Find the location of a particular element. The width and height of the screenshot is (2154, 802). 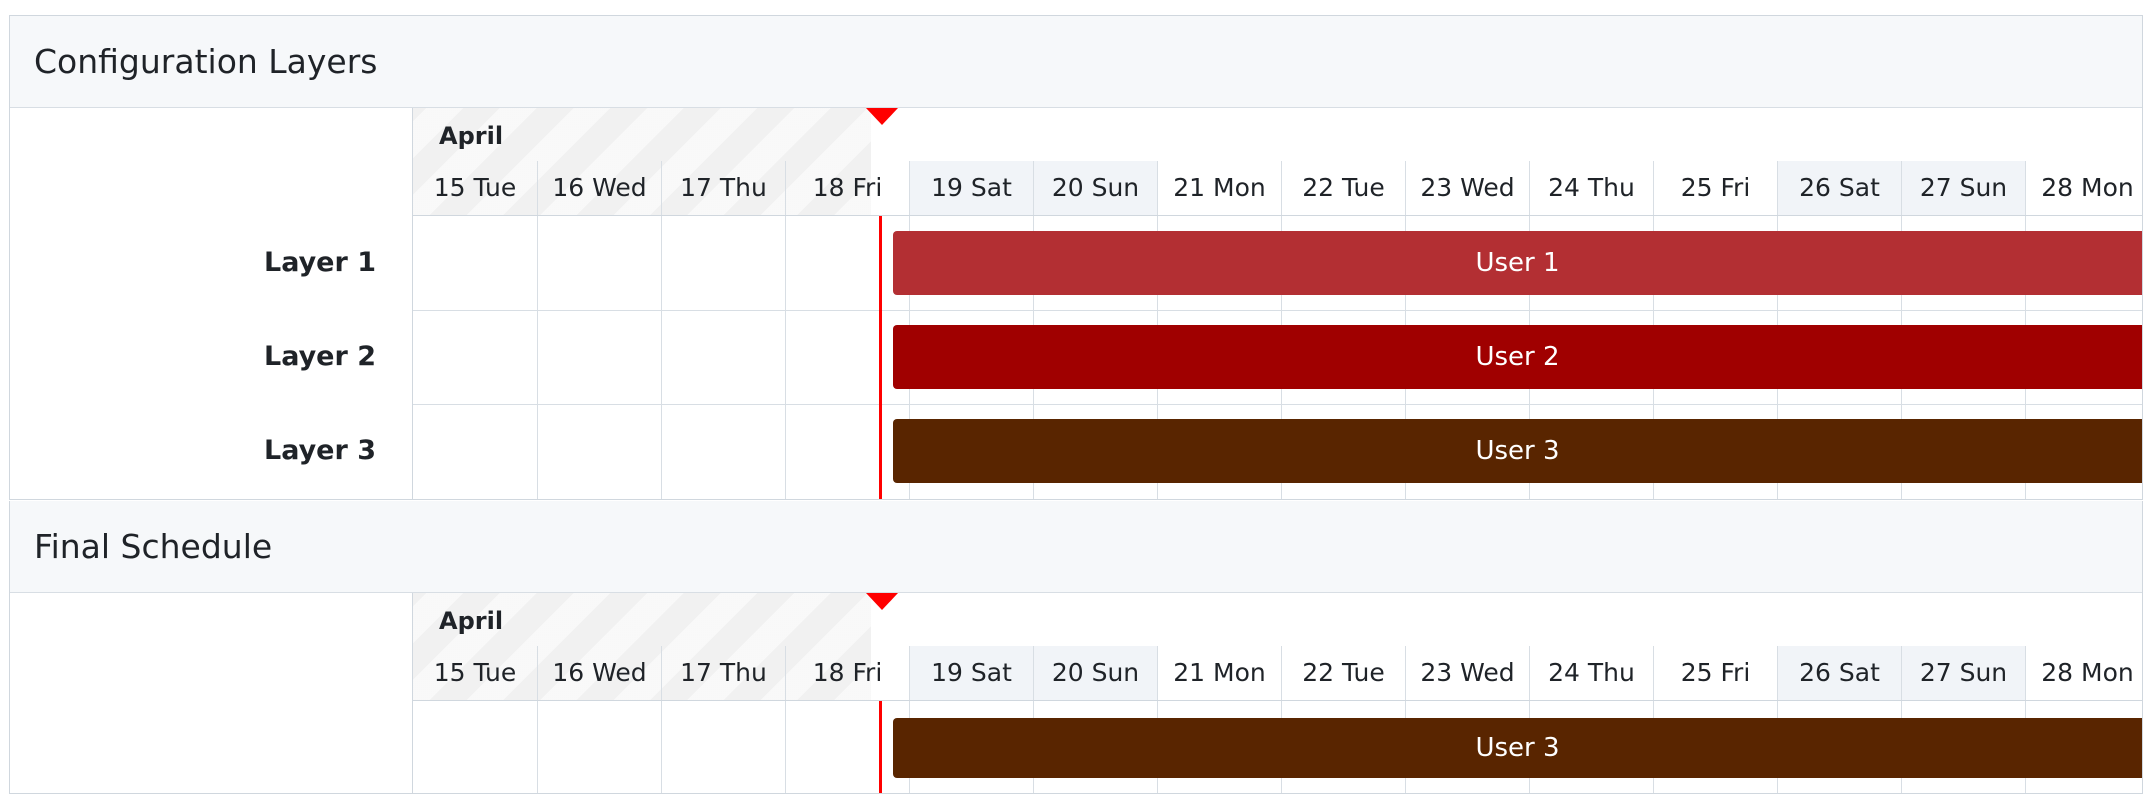

timeline-body: User 3 is located at coordinates (1277, 747).